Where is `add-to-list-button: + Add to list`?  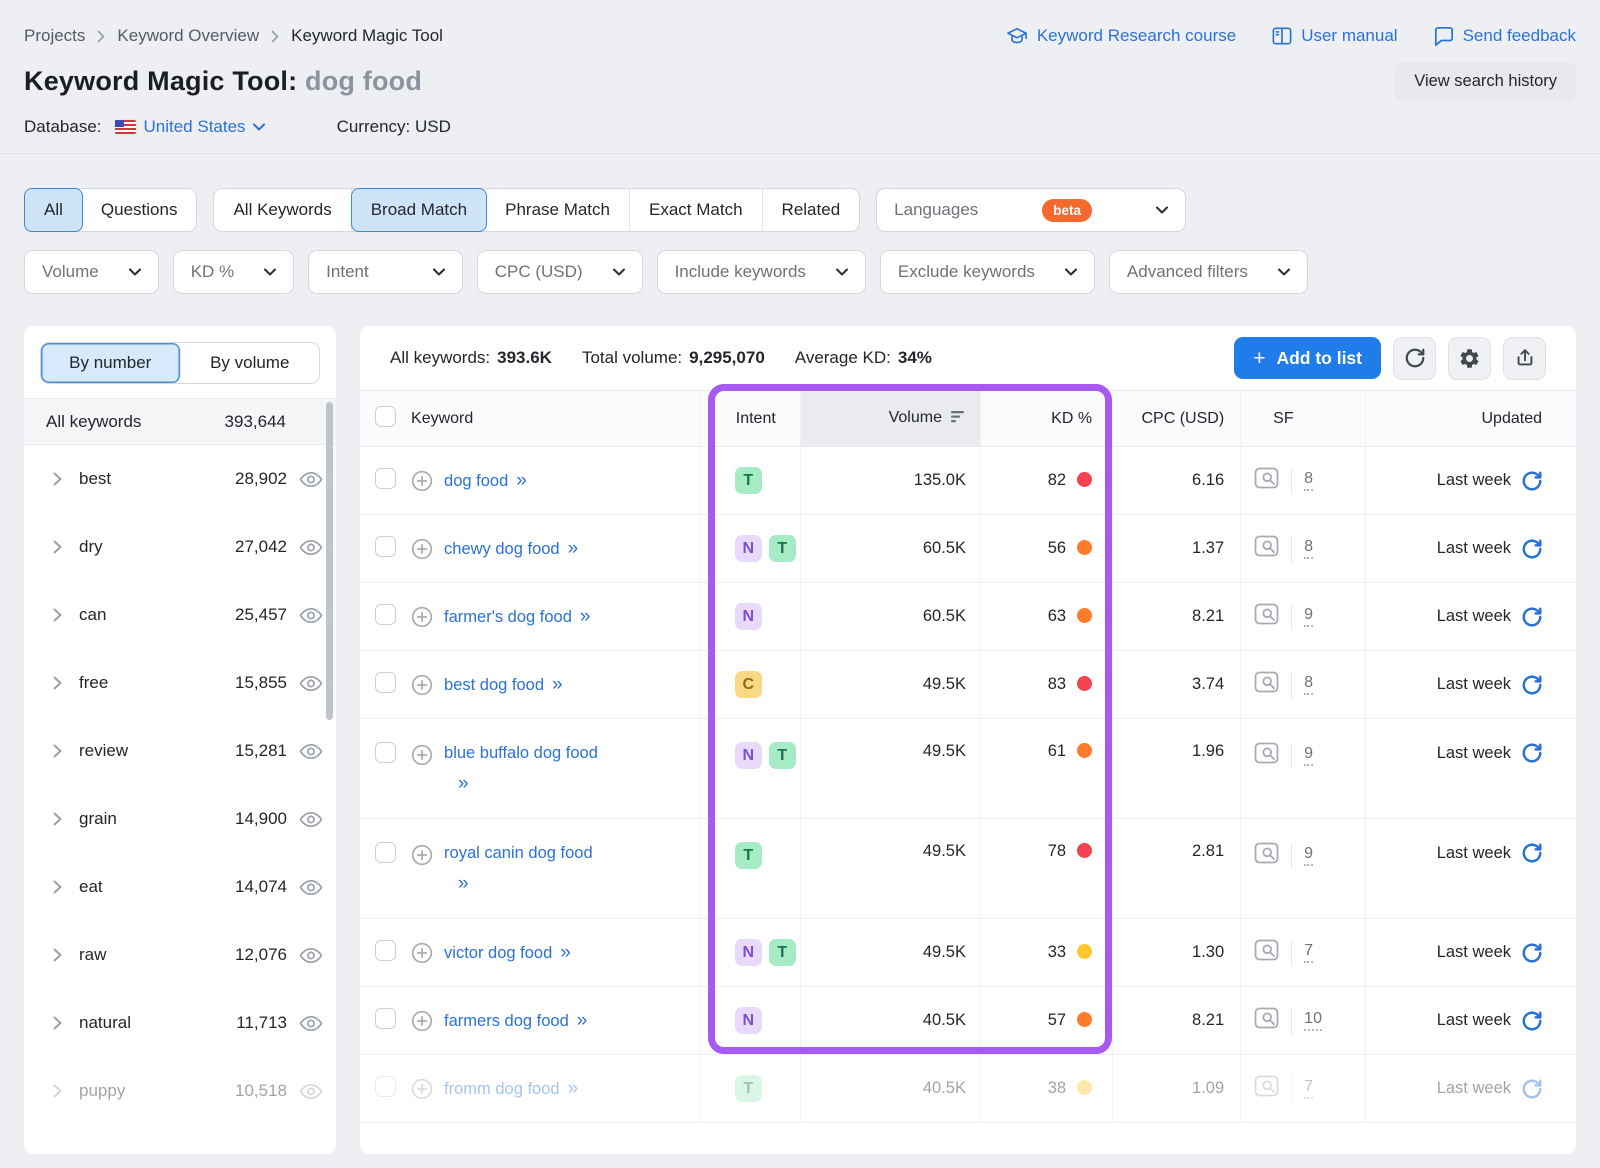 add-to-list-button: + Add to list is located at coordinates (1307, 358).